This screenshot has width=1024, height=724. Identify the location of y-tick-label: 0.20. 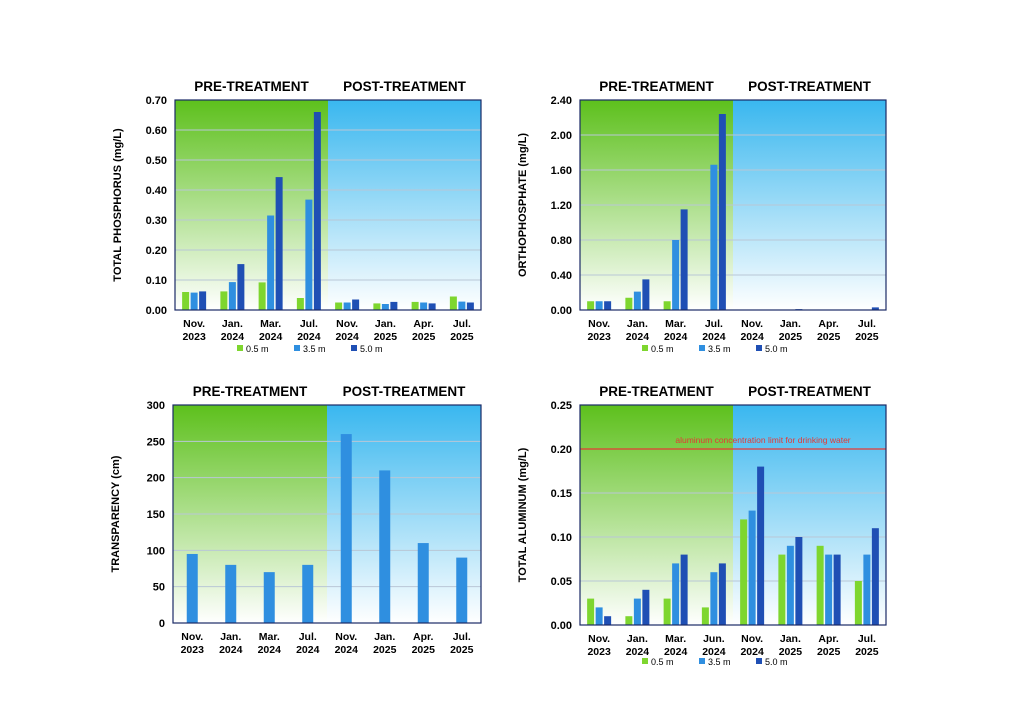
(561, 450).